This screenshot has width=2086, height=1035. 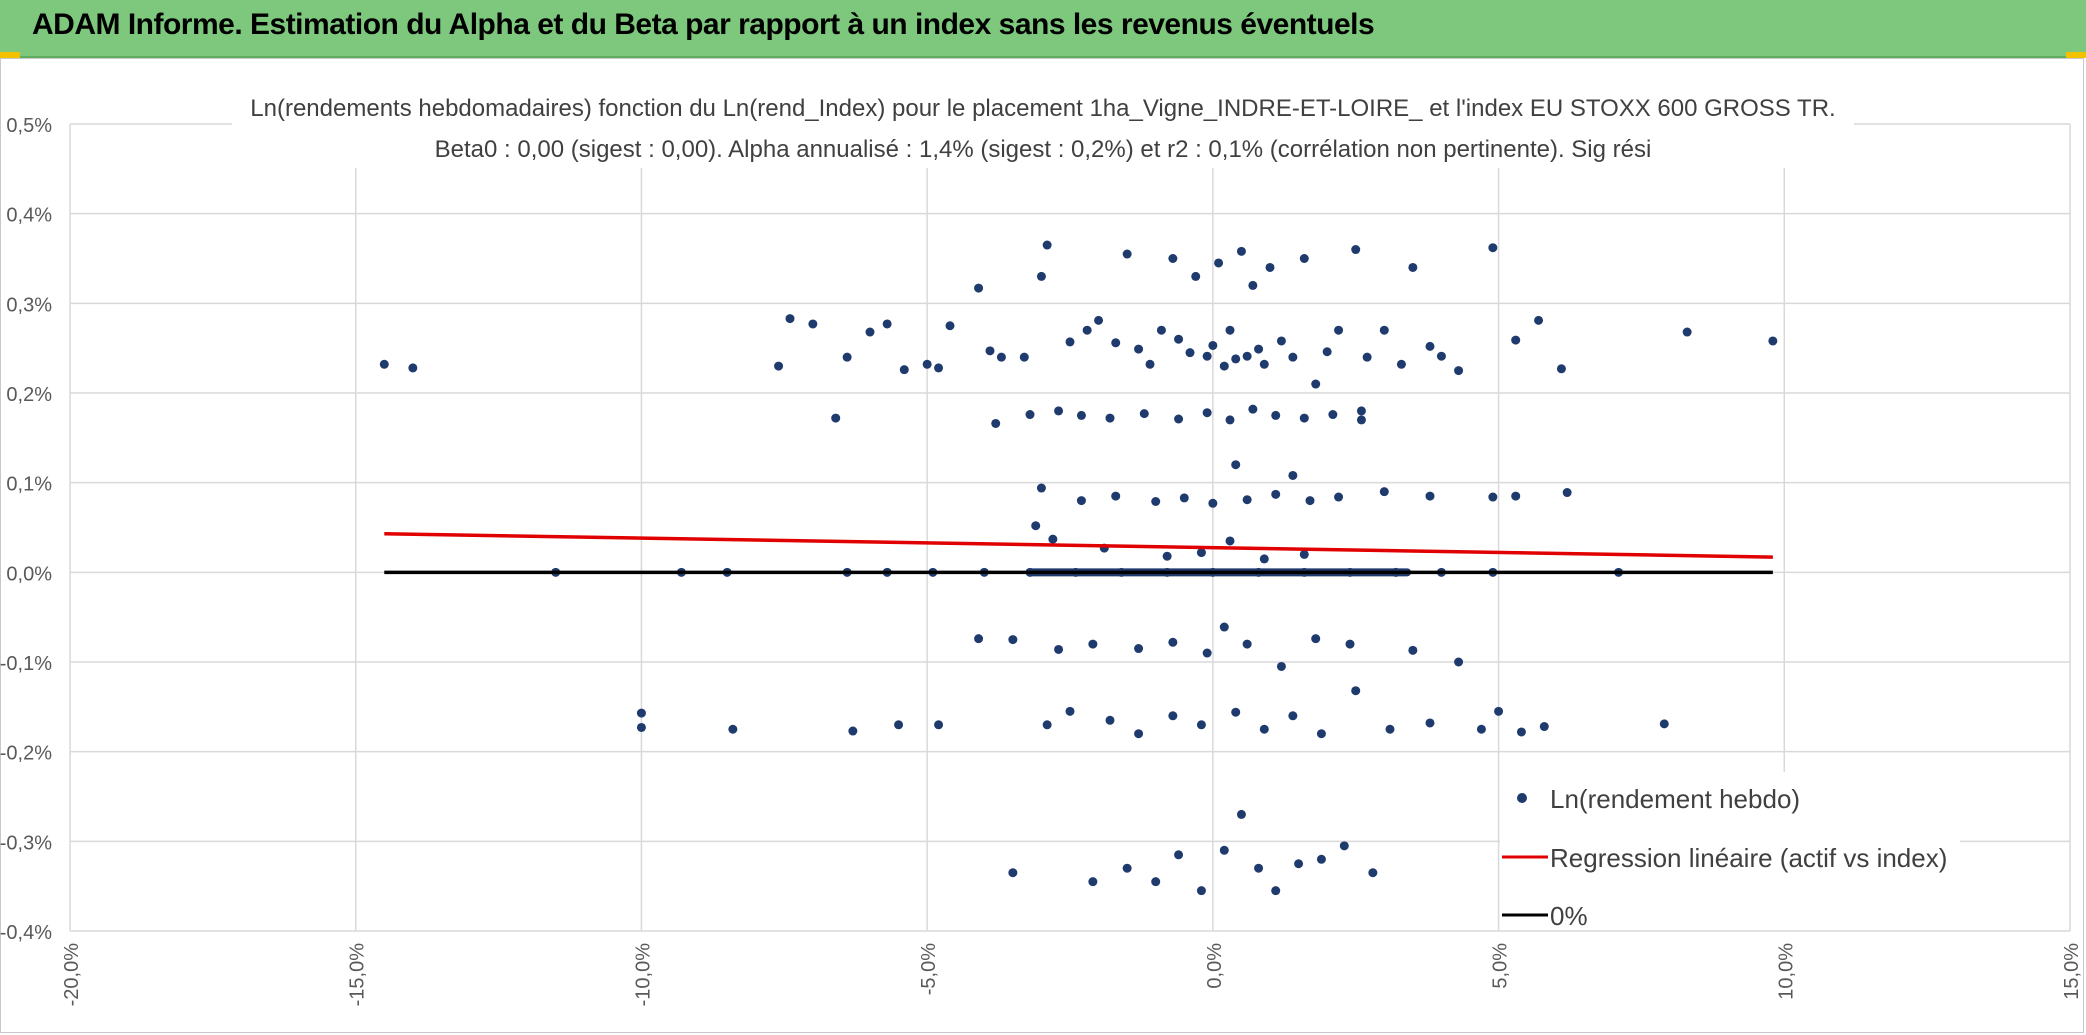 I want to click on corner-marker-right, so click(x=2076, y=55).